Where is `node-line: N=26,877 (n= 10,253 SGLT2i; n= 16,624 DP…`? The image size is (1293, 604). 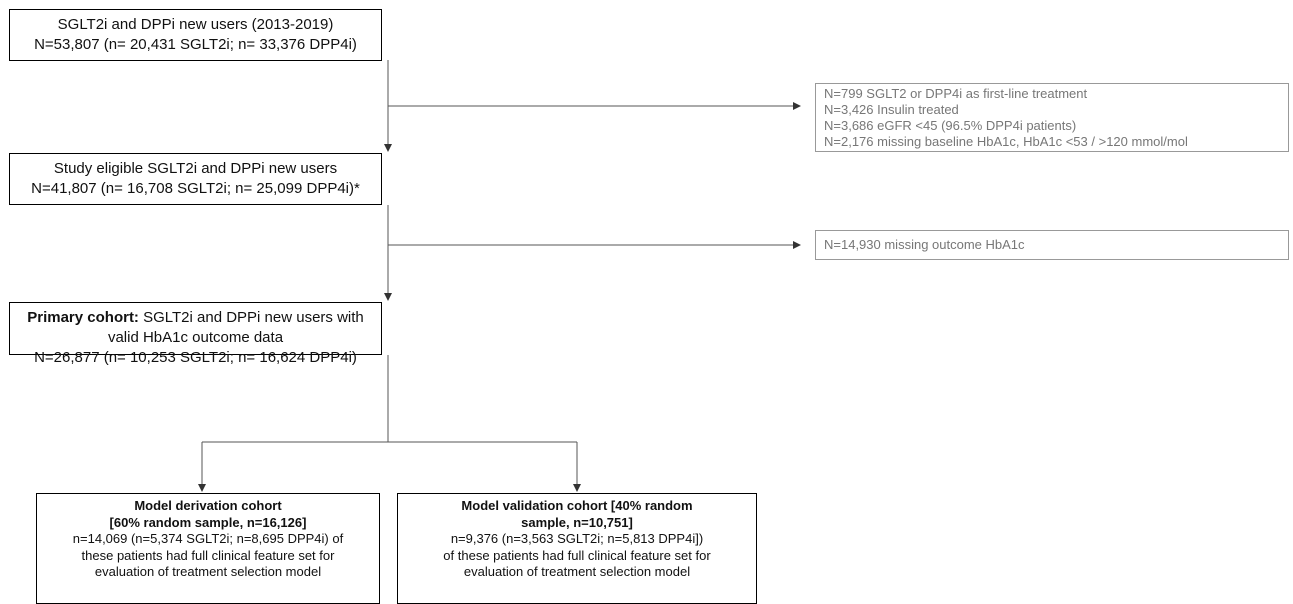
node-line: N=26,877 (n= 10,253 SGLT2i; n= 16,624 DP… is located at coordinates (195, 357).